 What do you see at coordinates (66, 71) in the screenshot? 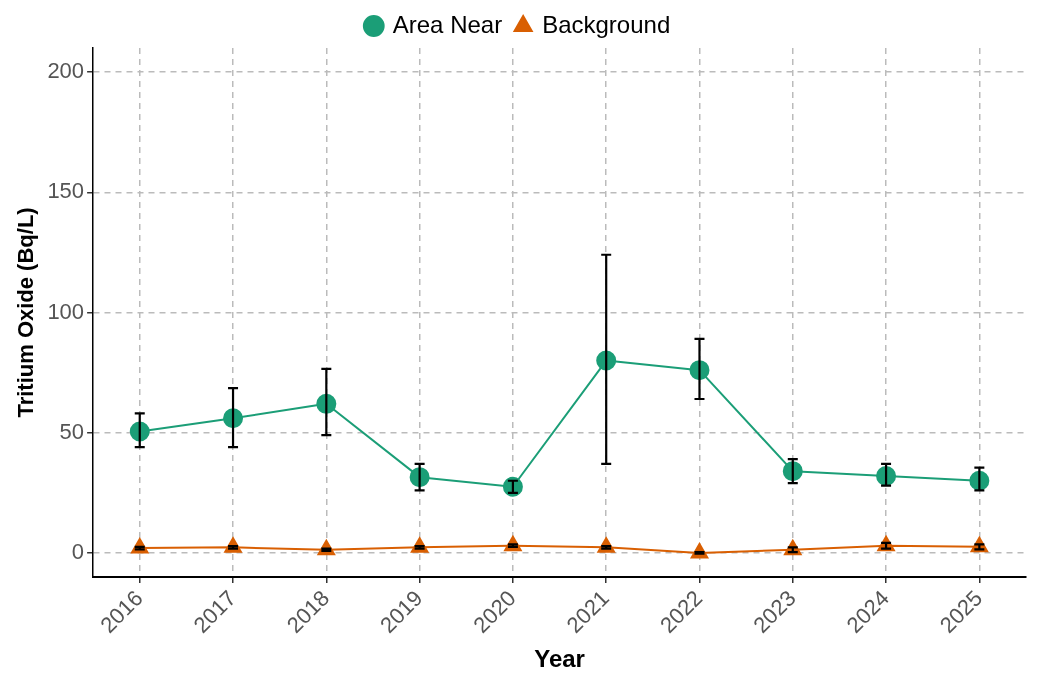
I see `y-tick-label: 200` at bounding box center [66, 71].